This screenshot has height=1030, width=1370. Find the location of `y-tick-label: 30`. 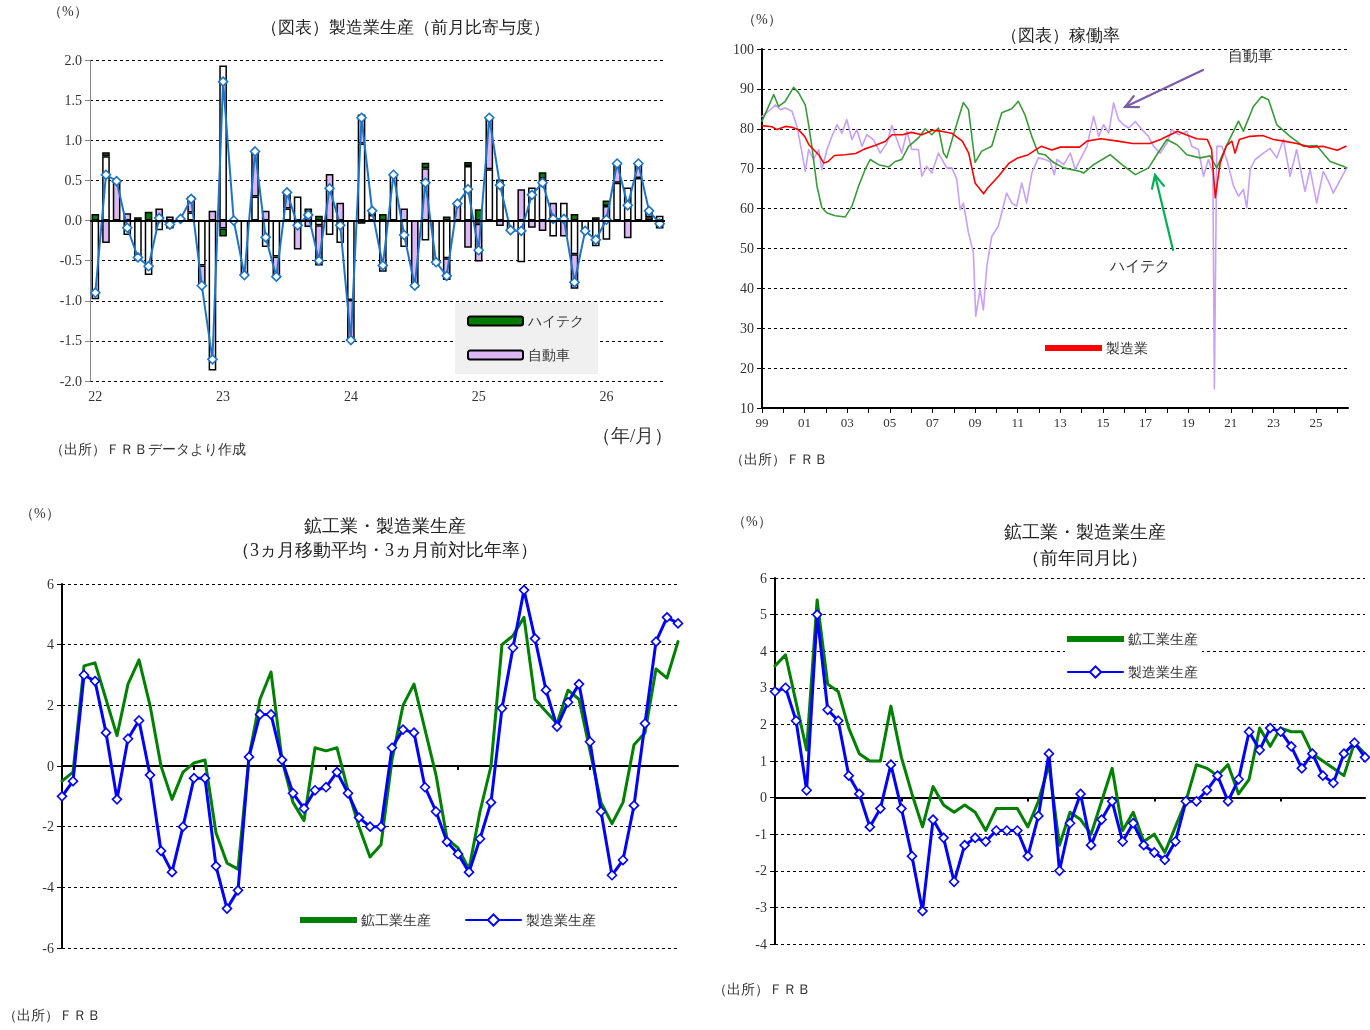

y-tick-label: 30 is located at coordinates (747, 328).